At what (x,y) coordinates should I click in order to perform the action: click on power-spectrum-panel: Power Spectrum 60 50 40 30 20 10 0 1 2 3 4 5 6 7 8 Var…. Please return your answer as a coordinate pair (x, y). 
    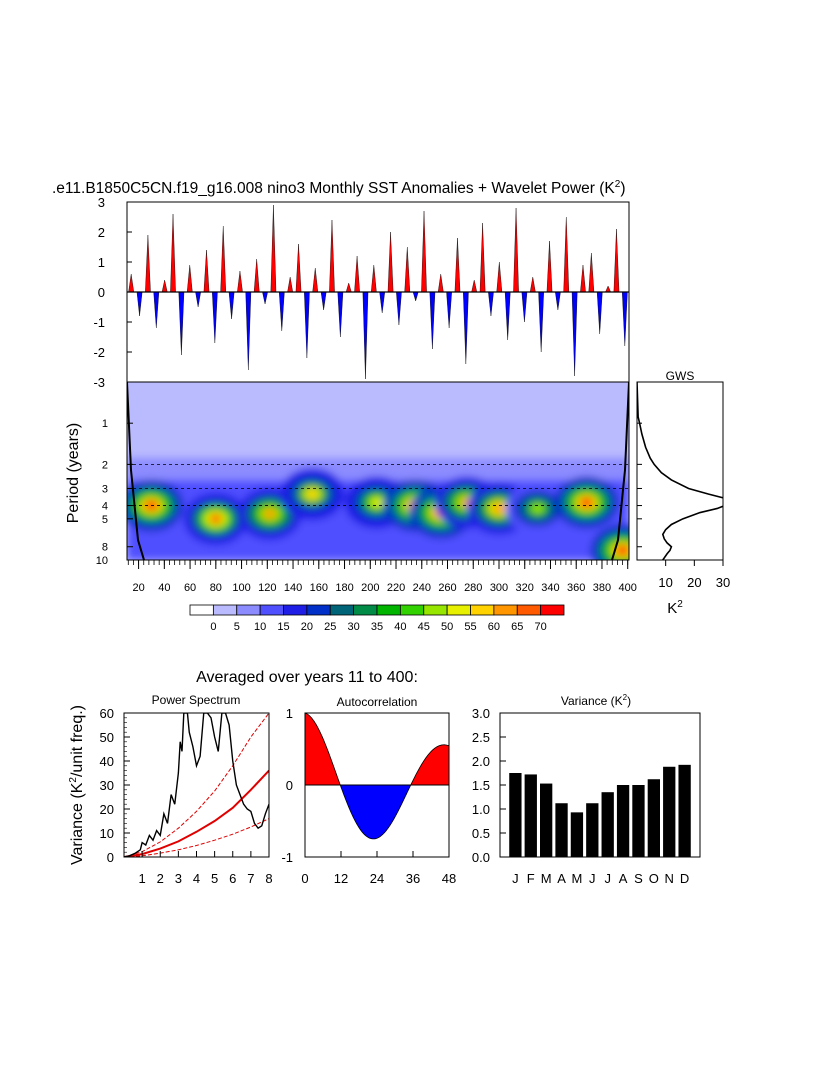
    Looking at the image, I should click on (170, 789).